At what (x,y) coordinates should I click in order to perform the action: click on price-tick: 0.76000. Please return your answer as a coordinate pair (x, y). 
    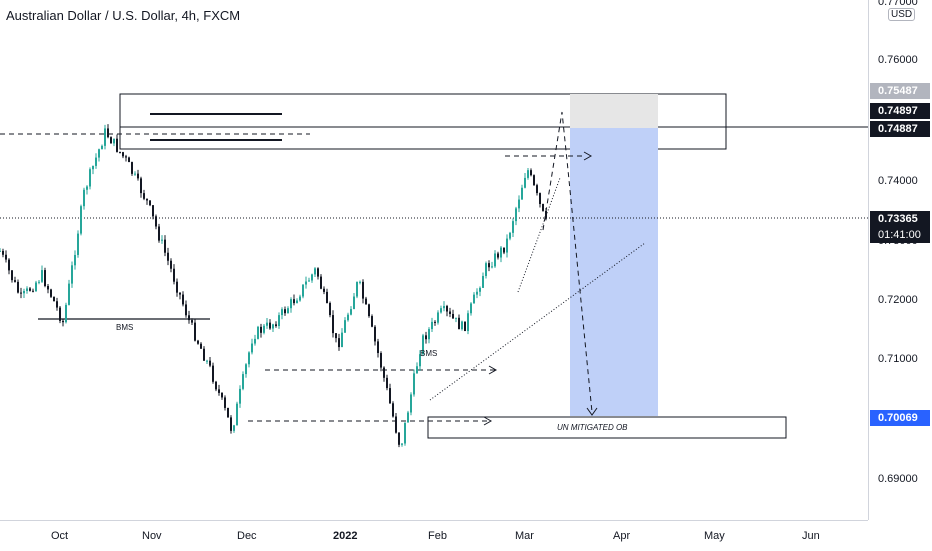
    Looking at the image, I should click on (898, 60).